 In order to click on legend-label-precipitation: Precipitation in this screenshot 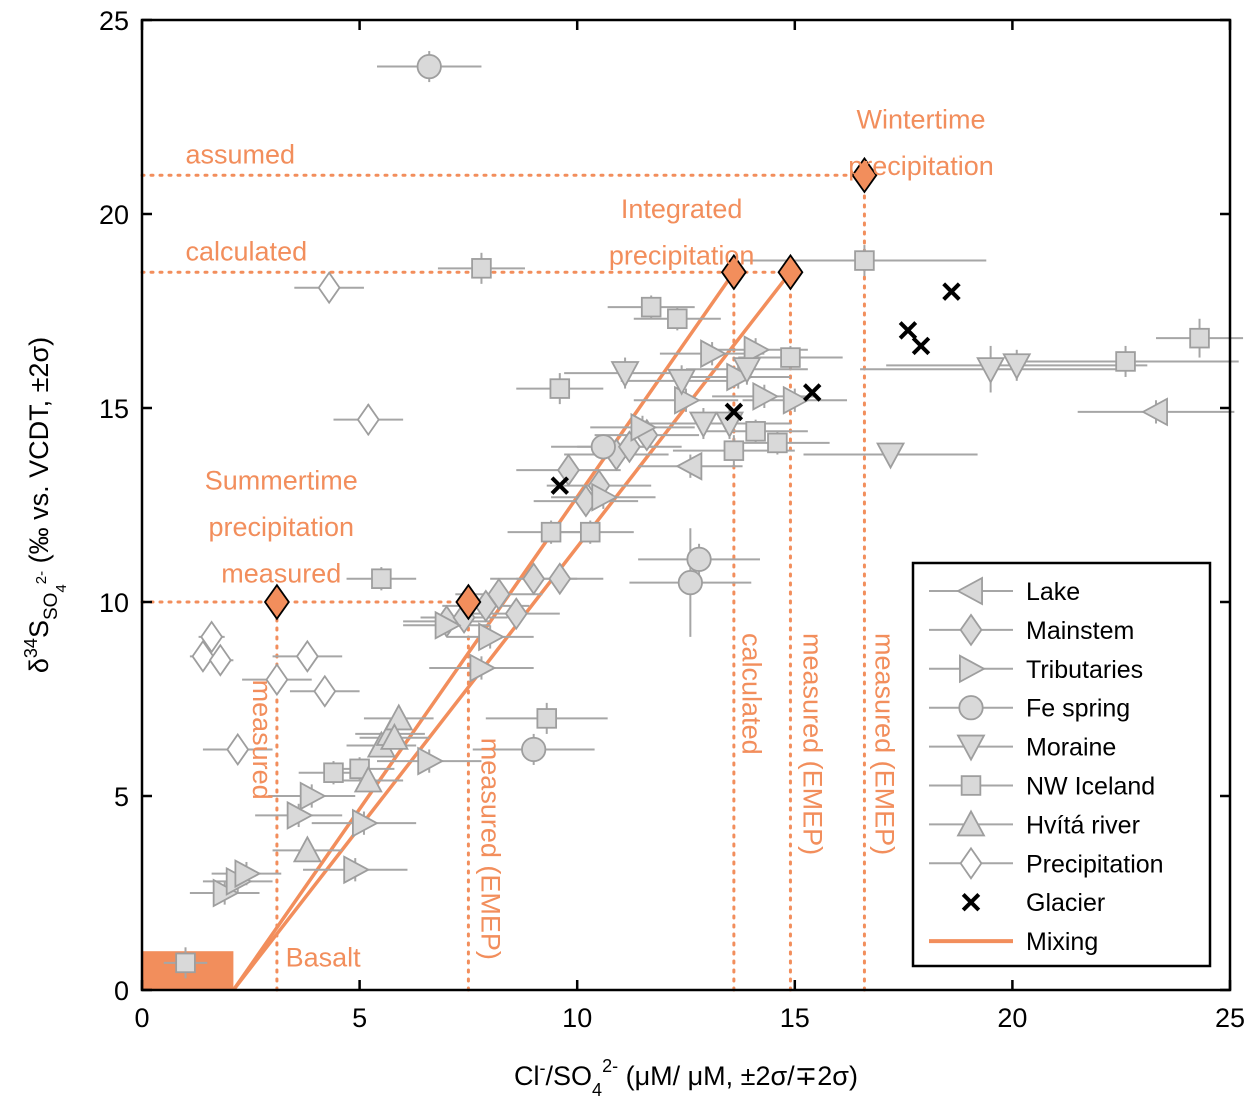, I will do `click(1095, 864)`.